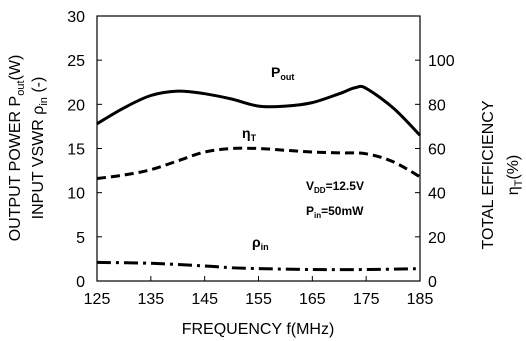 Image resolution: width=526 pixels, height=341 pixels. What do you see at coordinates (204, 299) in the screenshot?
I see `x-tick-label: 145` at bounding box center [204, 299].